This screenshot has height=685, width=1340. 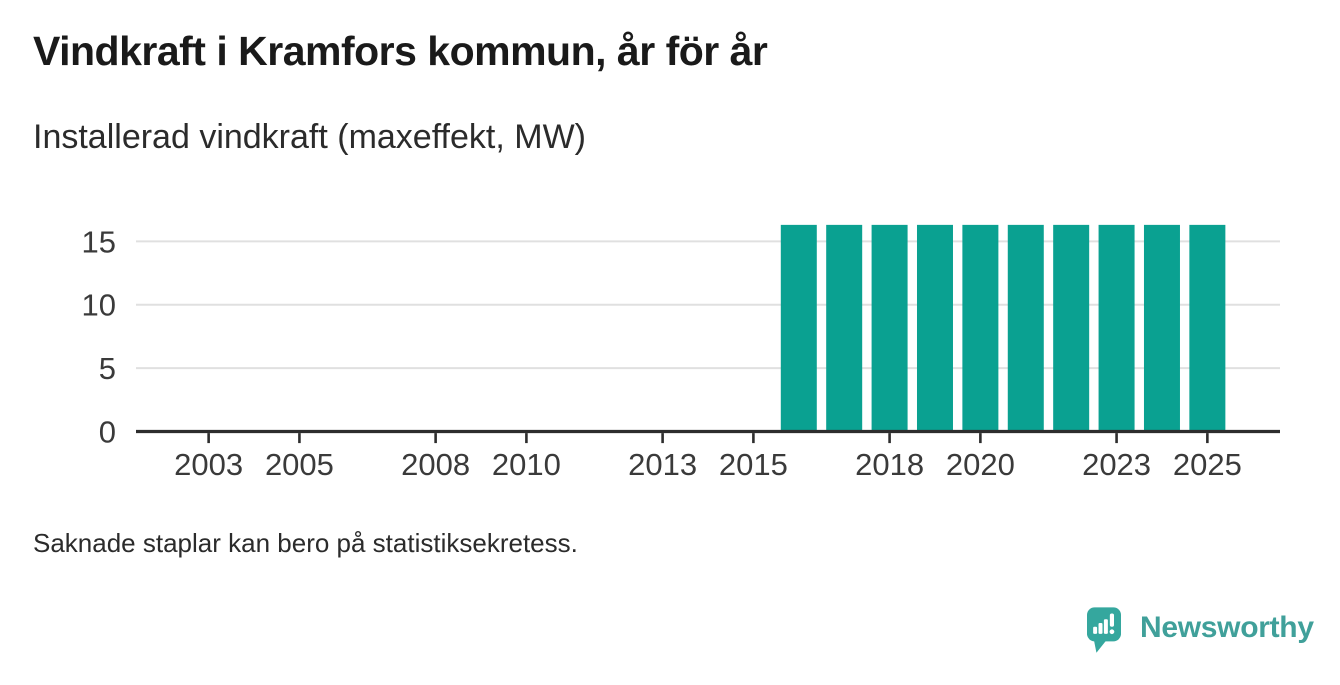 I want to click on x-tick-label-2013: 2013, so click(x=662, y=464).